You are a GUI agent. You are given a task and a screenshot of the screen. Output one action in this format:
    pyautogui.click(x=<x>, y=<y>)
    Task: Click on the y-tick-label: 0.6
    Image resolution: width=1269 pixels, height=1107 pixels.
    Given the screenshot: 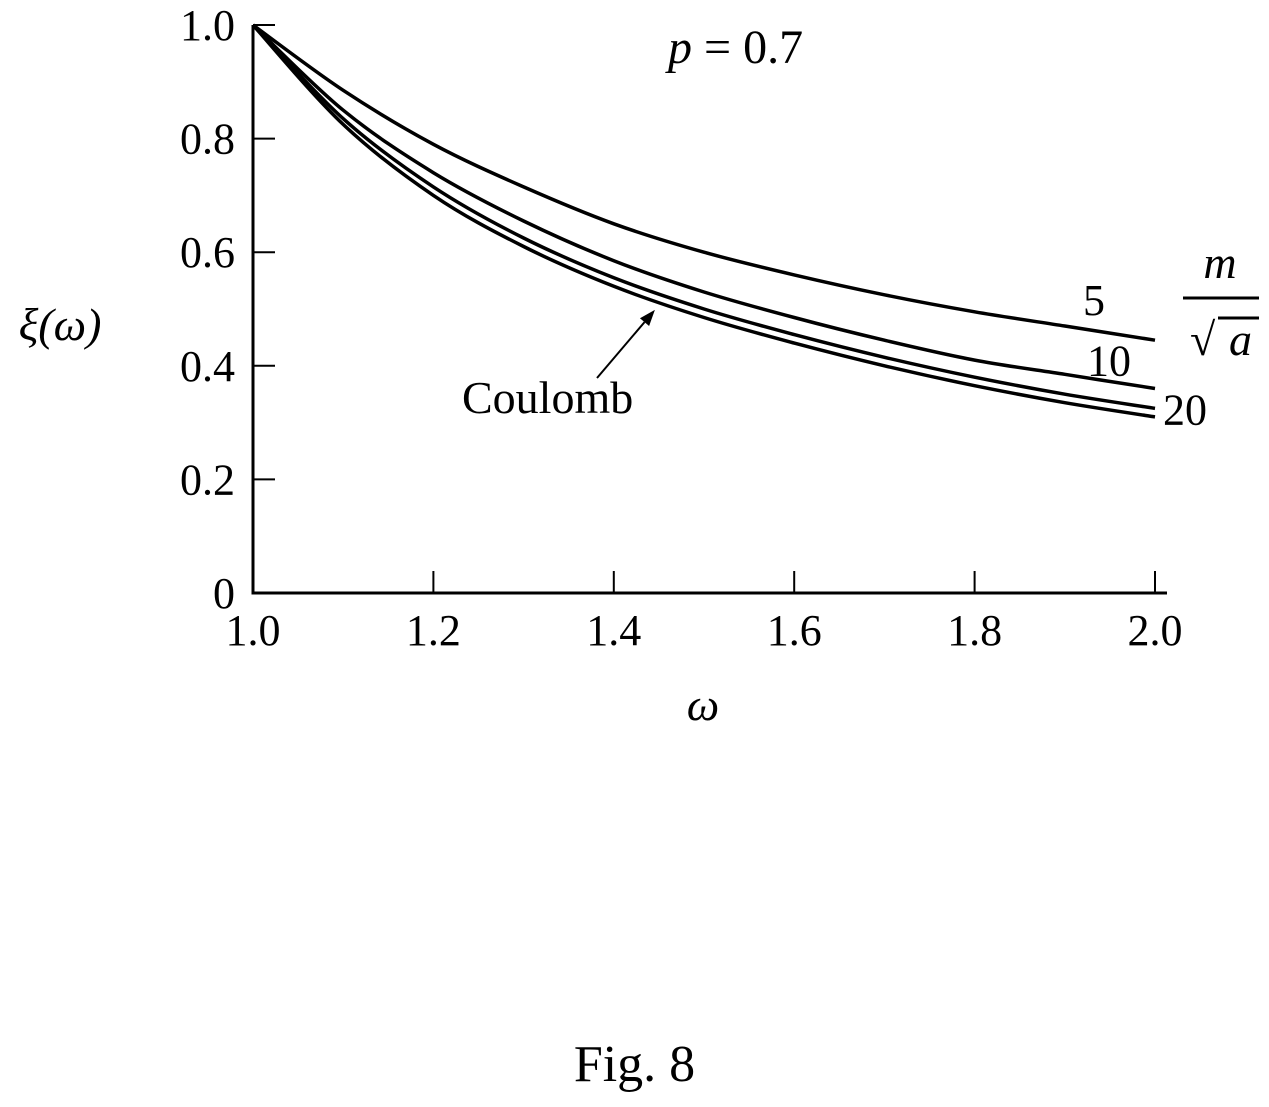 What is the action you would take?
    pyautogui.click(x=207, y=252)
    